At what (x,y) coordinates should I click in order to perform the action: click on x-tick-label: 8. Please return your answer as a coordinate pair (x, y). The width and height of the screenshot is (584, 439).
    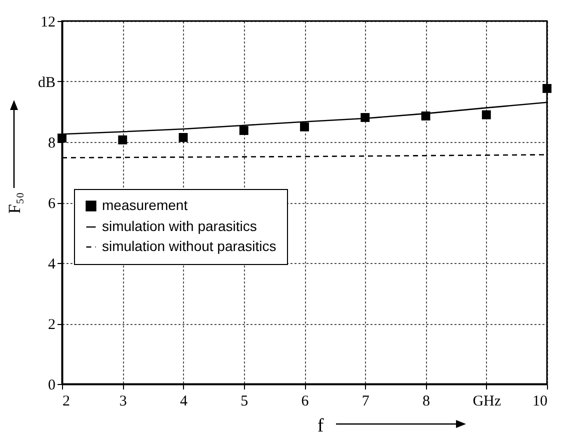
    Looking at the image, I should click on (426, 402).